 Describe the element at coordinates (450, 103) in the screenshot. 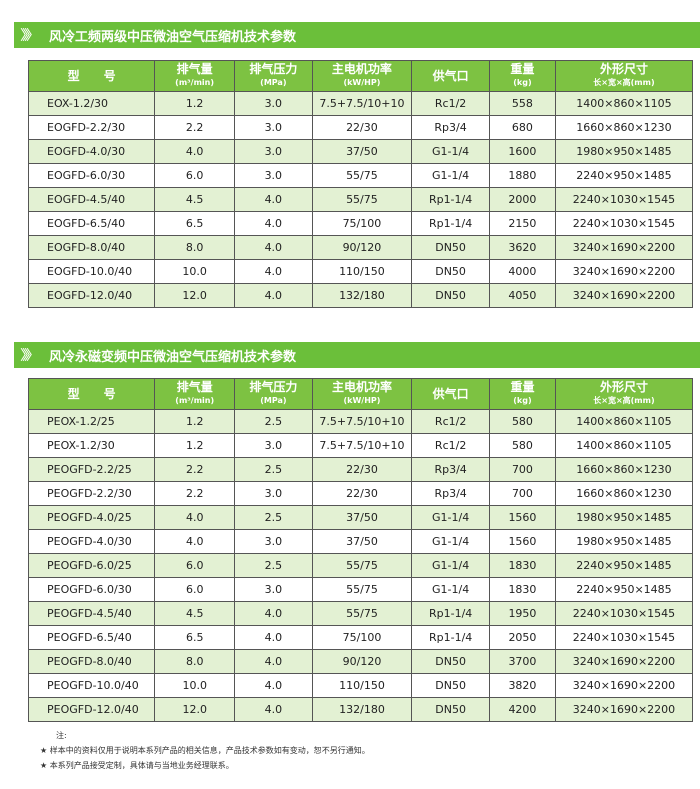

I see `table-cell: Rc1/2` at that location.